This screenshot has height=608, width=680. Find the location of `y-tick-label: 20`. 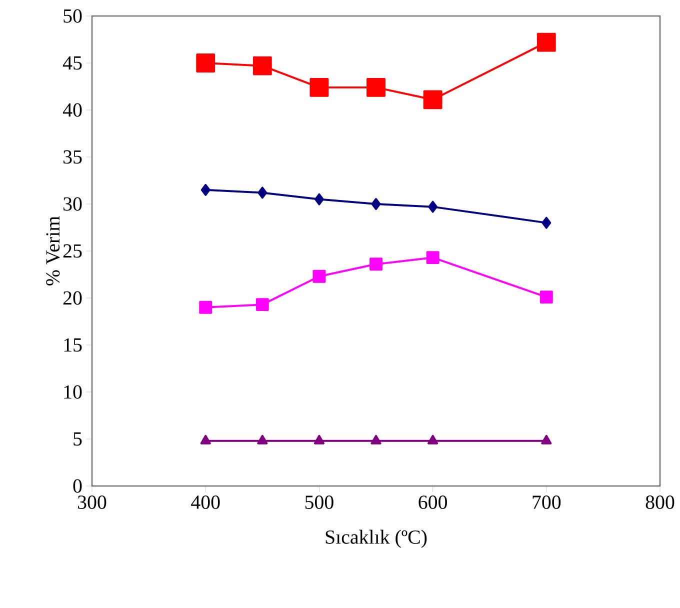

y-tick-label: 20 is located at coordinates (72, 298).